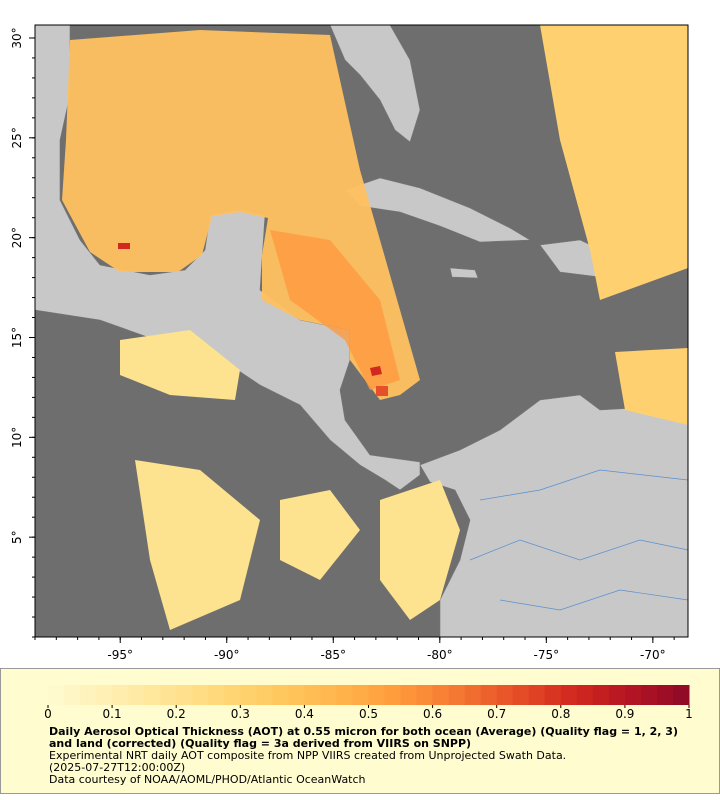 The image size is (720, 800). I want to click on x-tick-label: -70°, so click(653, 655).